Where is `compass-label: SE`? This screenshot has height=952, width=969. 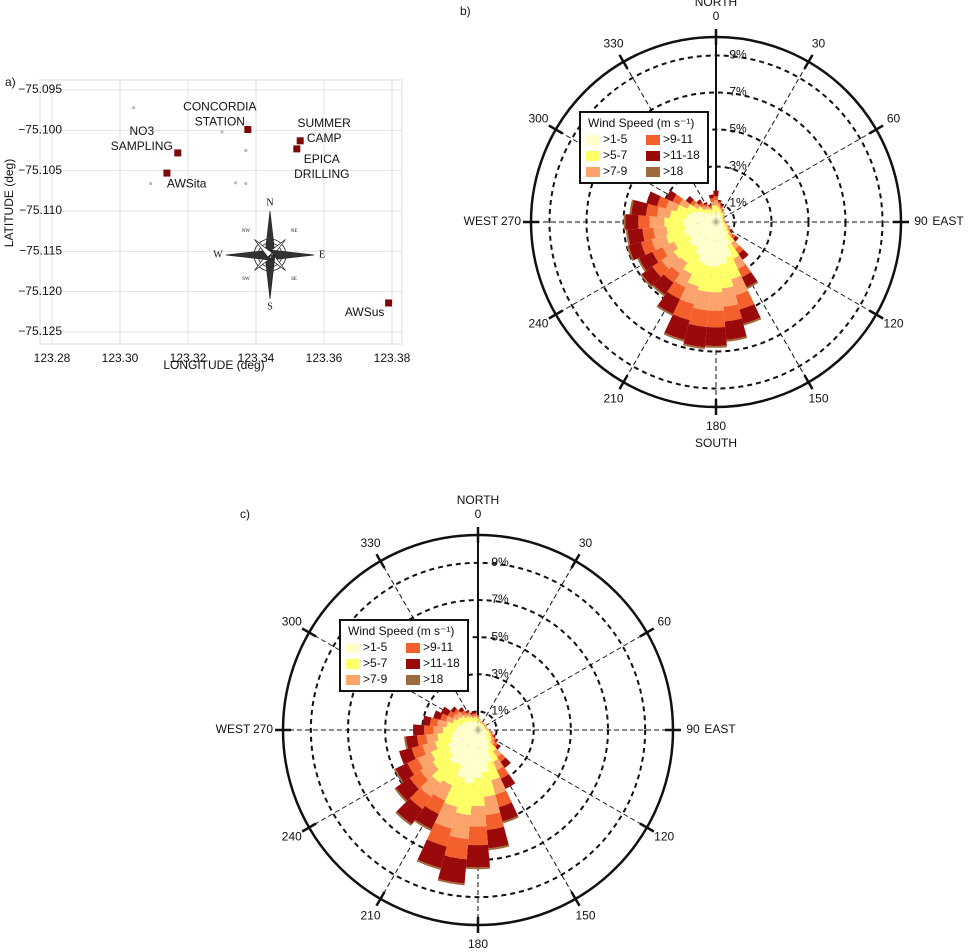
compass-label: SE is located at coordinates (294, 279).